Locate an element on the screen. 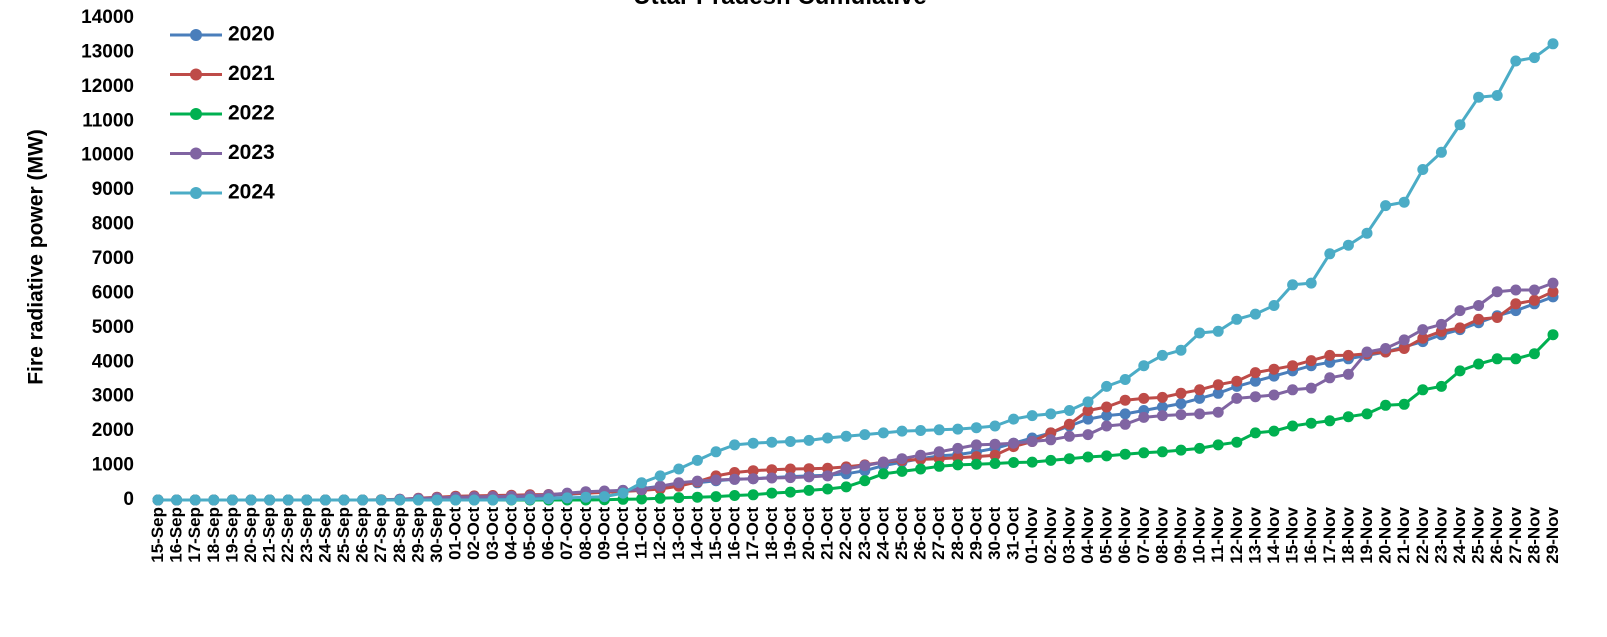  x-tick-label: 18-Nov is located at coordinates (1347, 534).